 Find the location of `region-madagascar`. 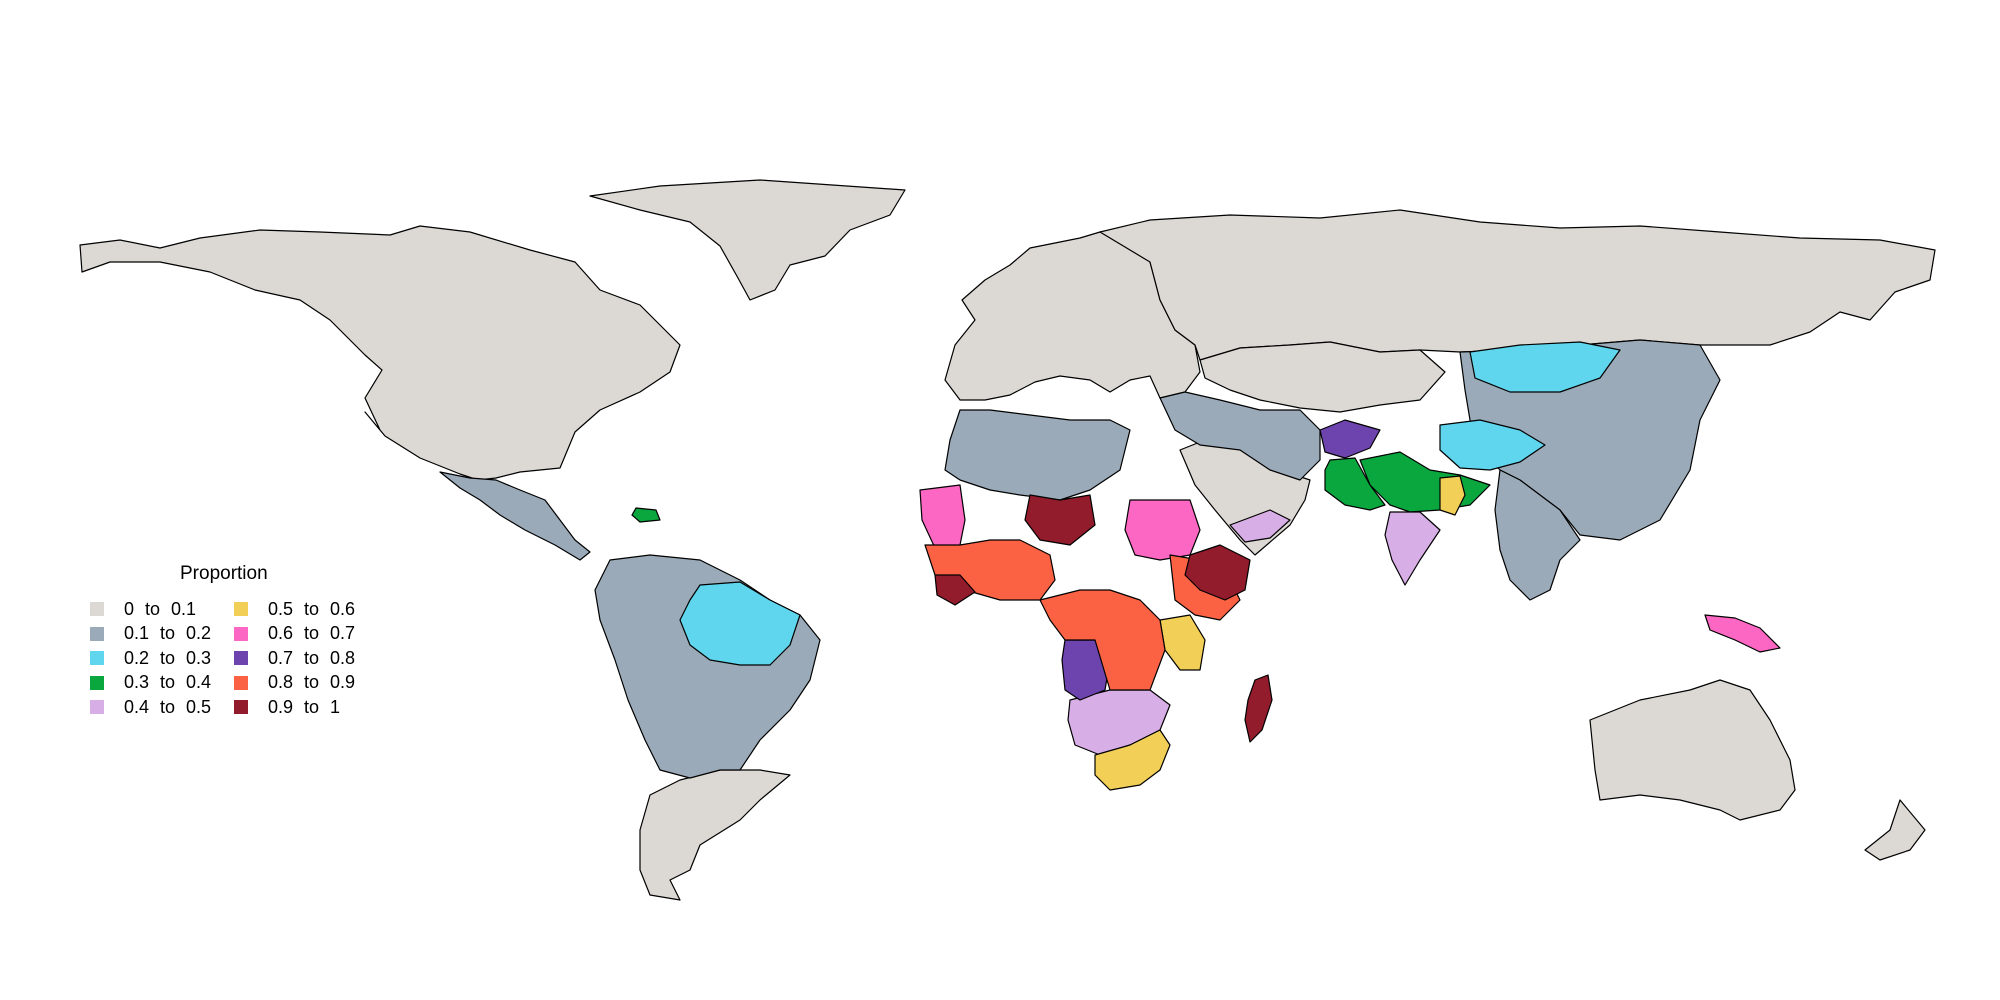

region-madagascar is located at coordinates (1258, 708).